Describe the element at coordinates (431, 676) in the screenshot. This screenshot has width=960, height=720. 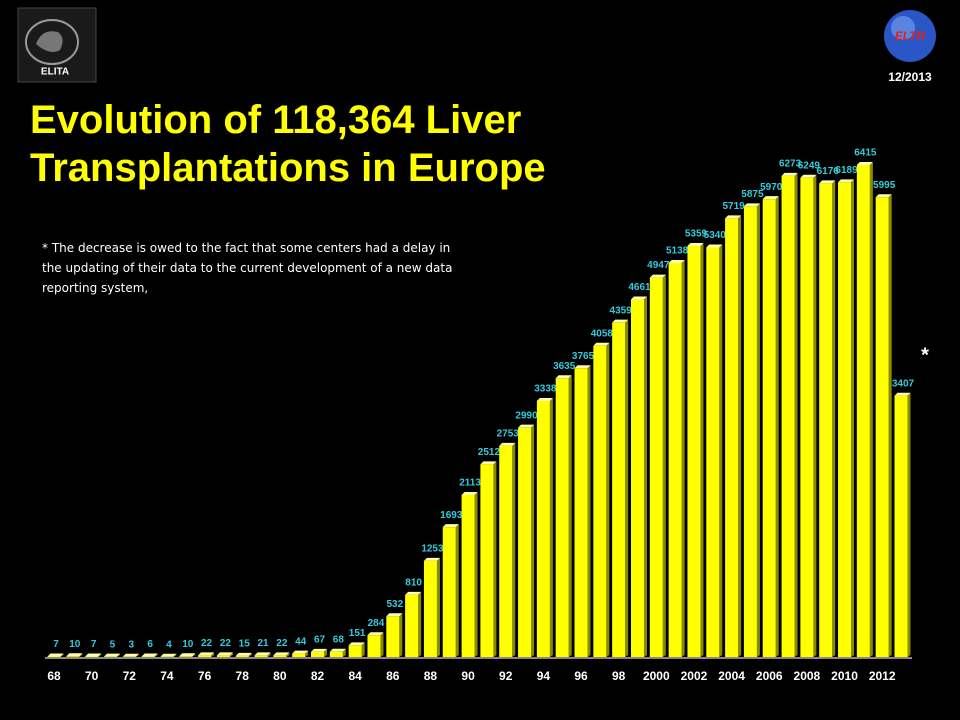
I see `x-tick-label: 88` at that location.